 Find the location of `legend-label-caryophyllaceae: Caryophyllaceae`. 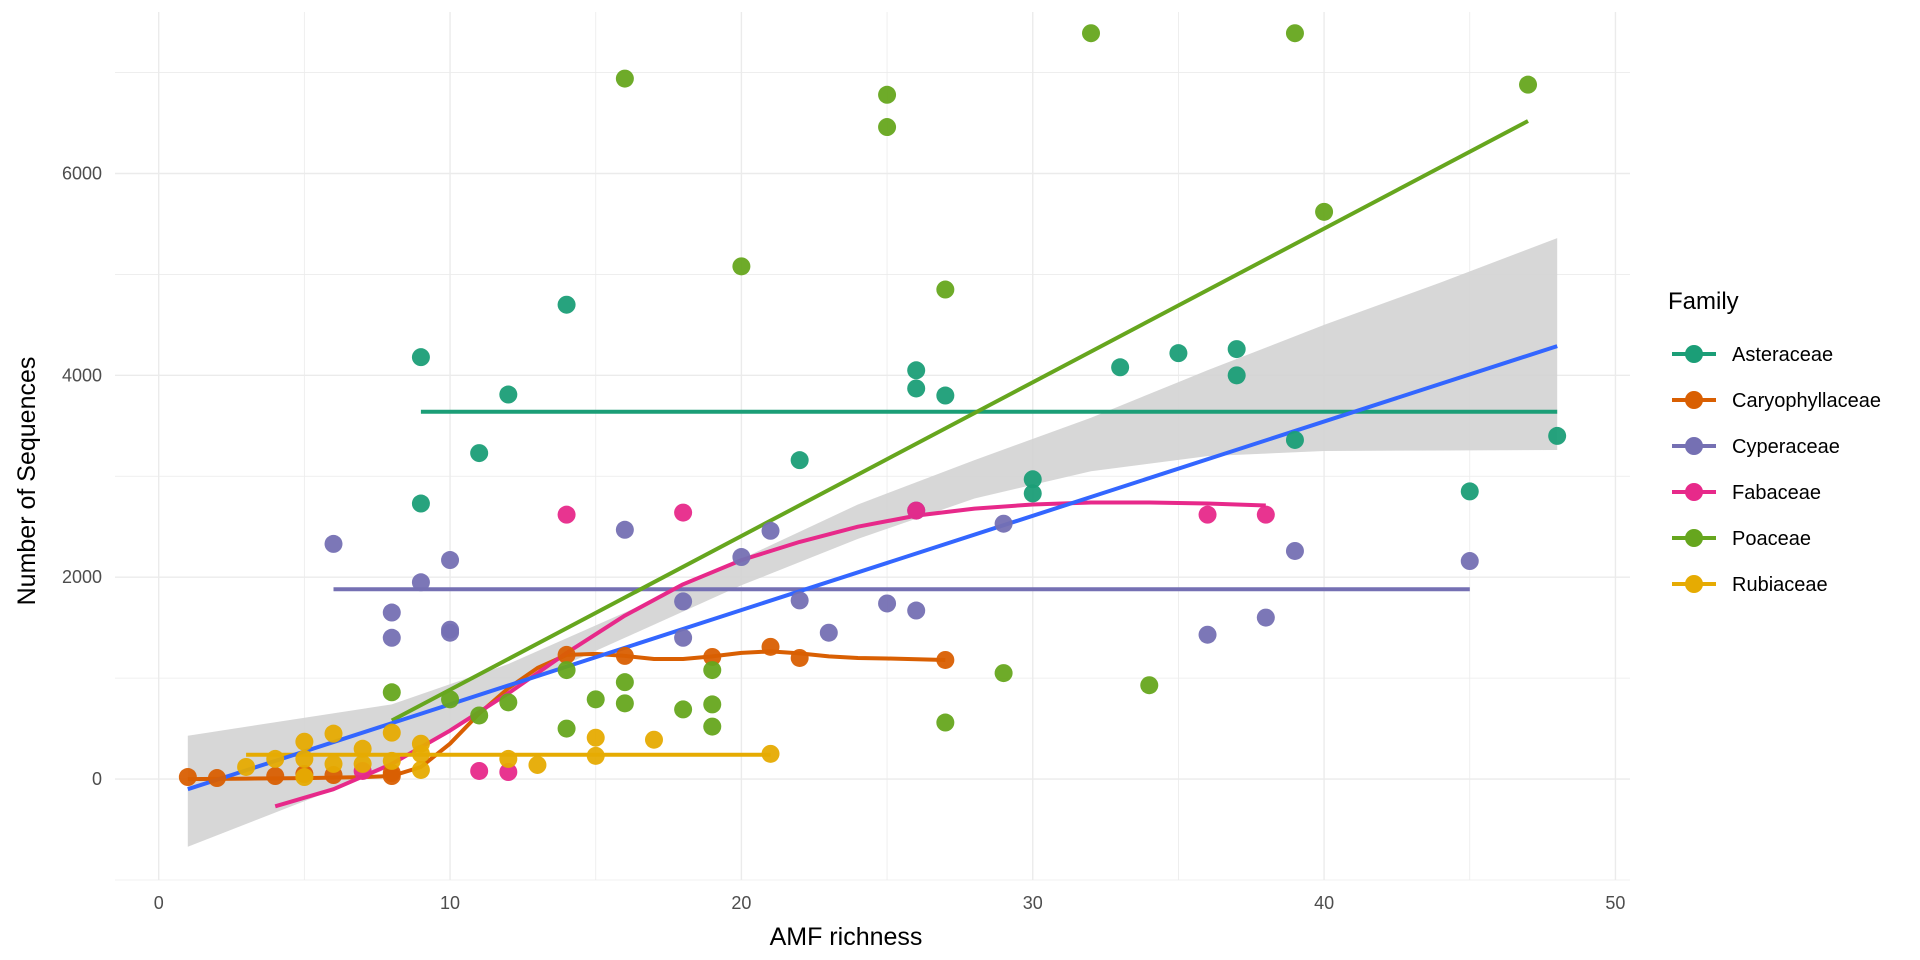

legend-label-caryophyllaceae: Caryophyllaceae is located at coordinates (1806, 401).